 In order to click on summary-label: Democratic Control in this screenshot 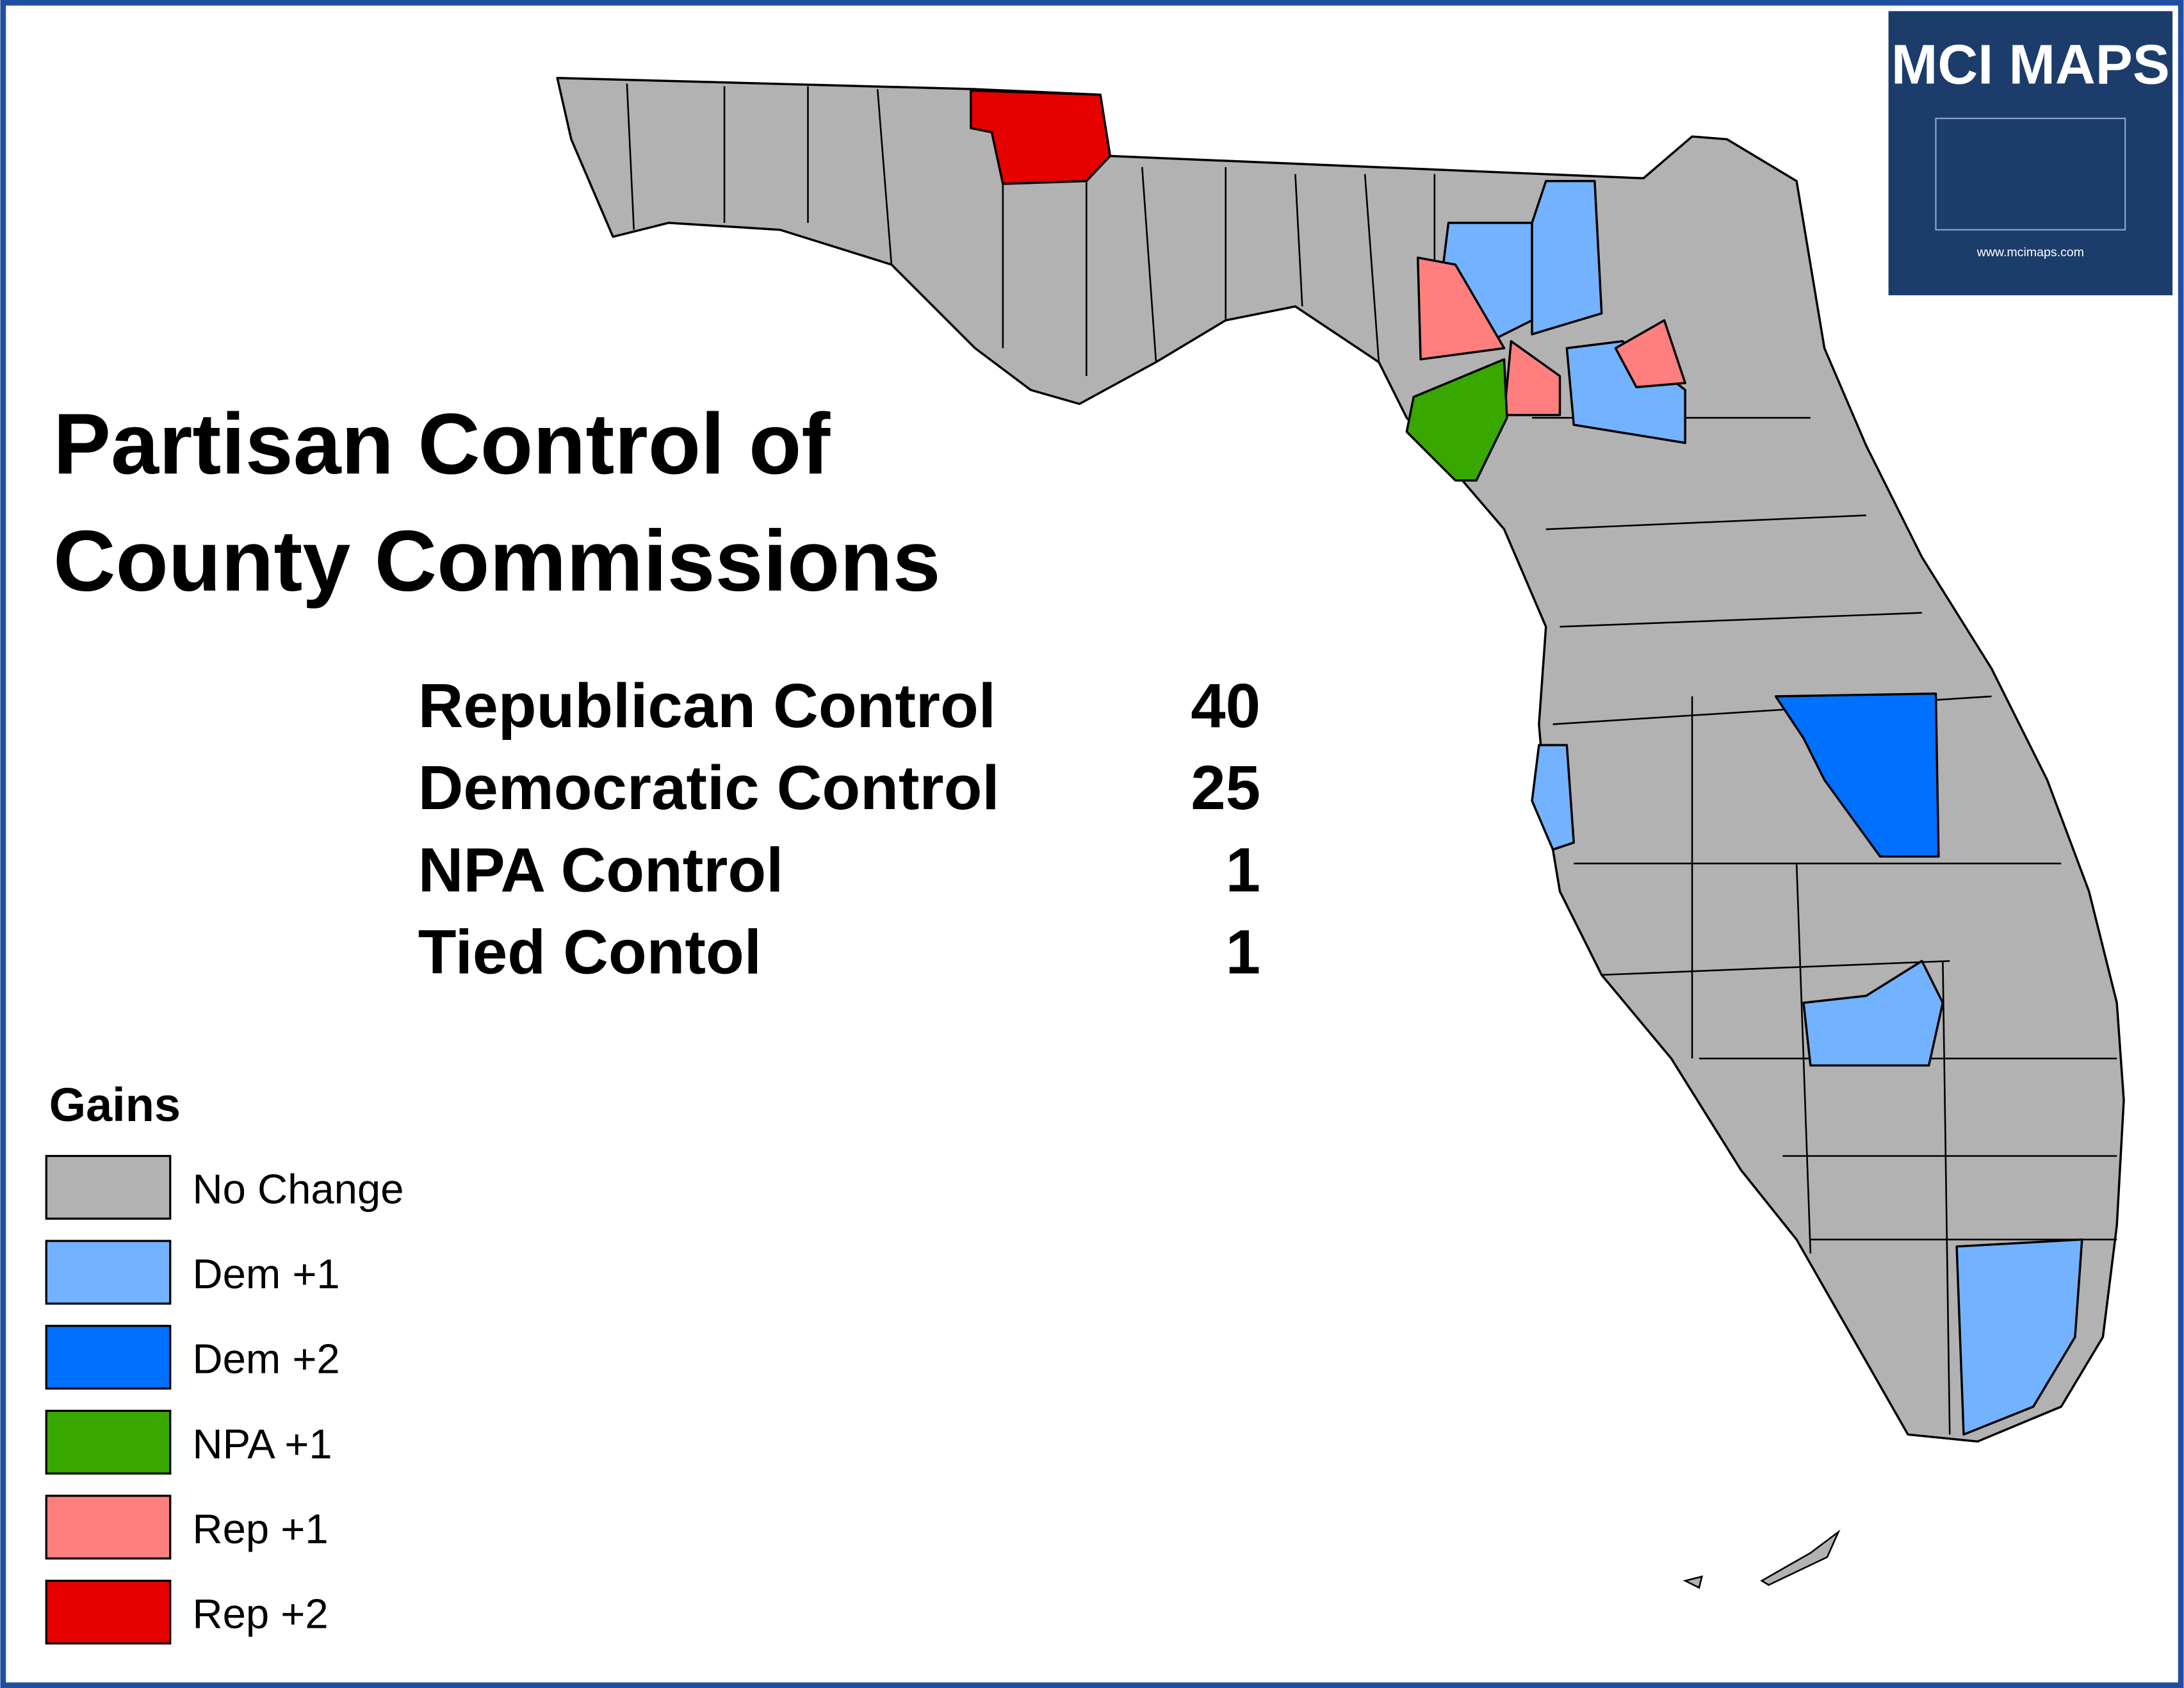, I will do `click(709, 787)`.